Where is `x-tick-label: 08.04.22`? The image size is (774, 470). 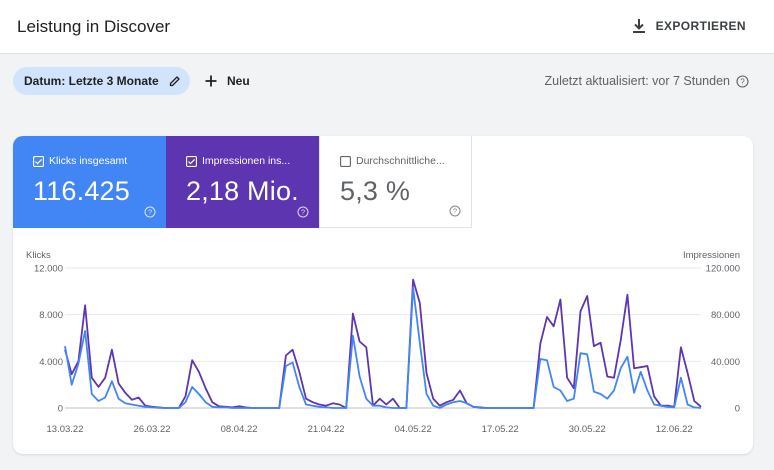
x-tick-label: 08.04.22 is located at coordinates (239, 429).